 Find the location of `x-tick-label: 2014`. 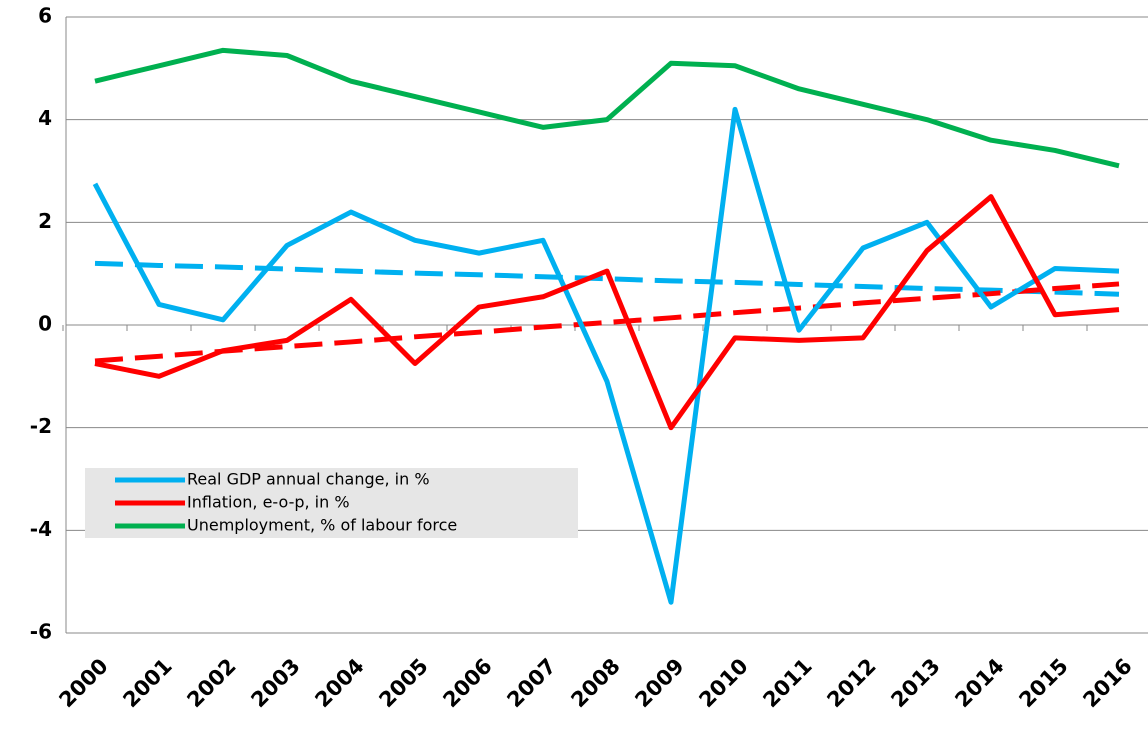

x-tick-label: 2014 is located at coordinates (979, 683).